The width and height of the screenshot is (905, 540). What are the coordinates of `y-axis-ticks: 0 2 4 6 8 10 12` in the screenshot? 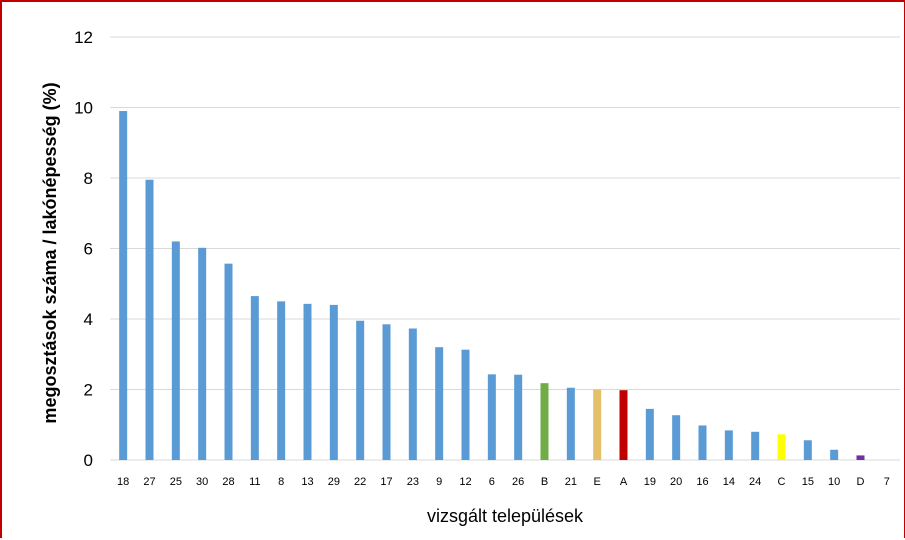 It's located at (83, 249).